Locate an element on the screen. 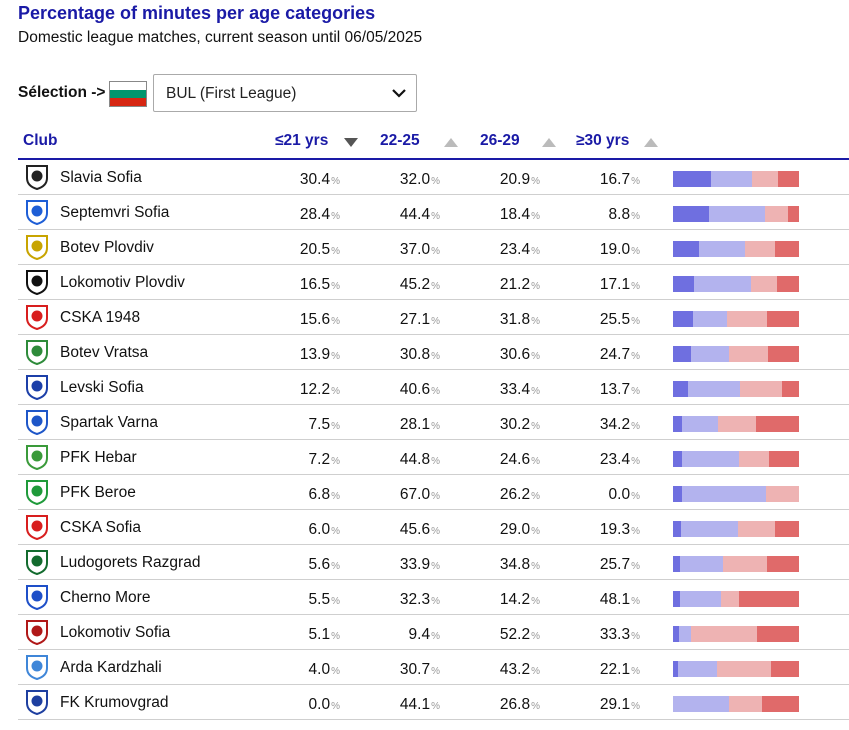 The image size is (849, 730). club-name-link: Lokomotiv Sofia is located at coordinates (115, 632).